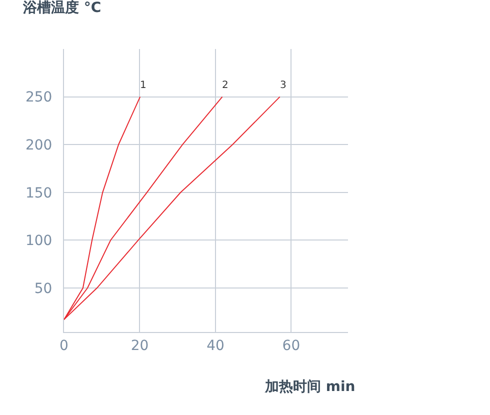 The width and height of the screenshot is (490, 415). Describe the element at coordinates (215, 346) in the screenshot. I see `x-tick-label: 40` at that location.